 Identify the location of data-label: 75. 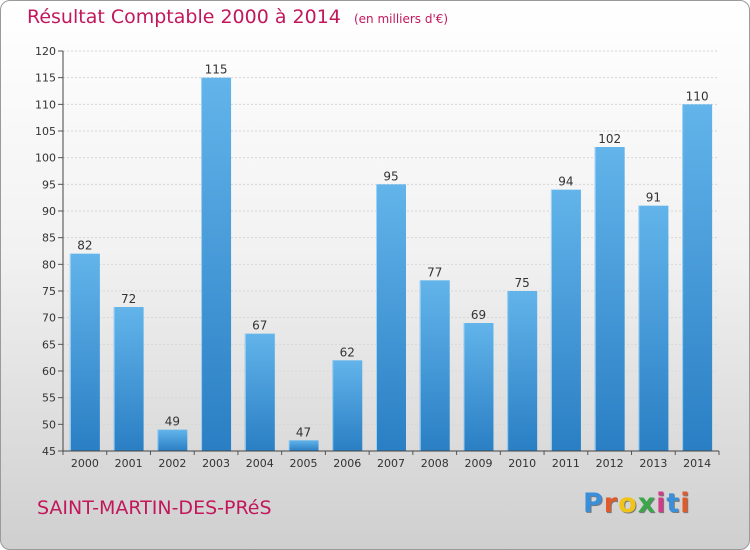
(522, 283).